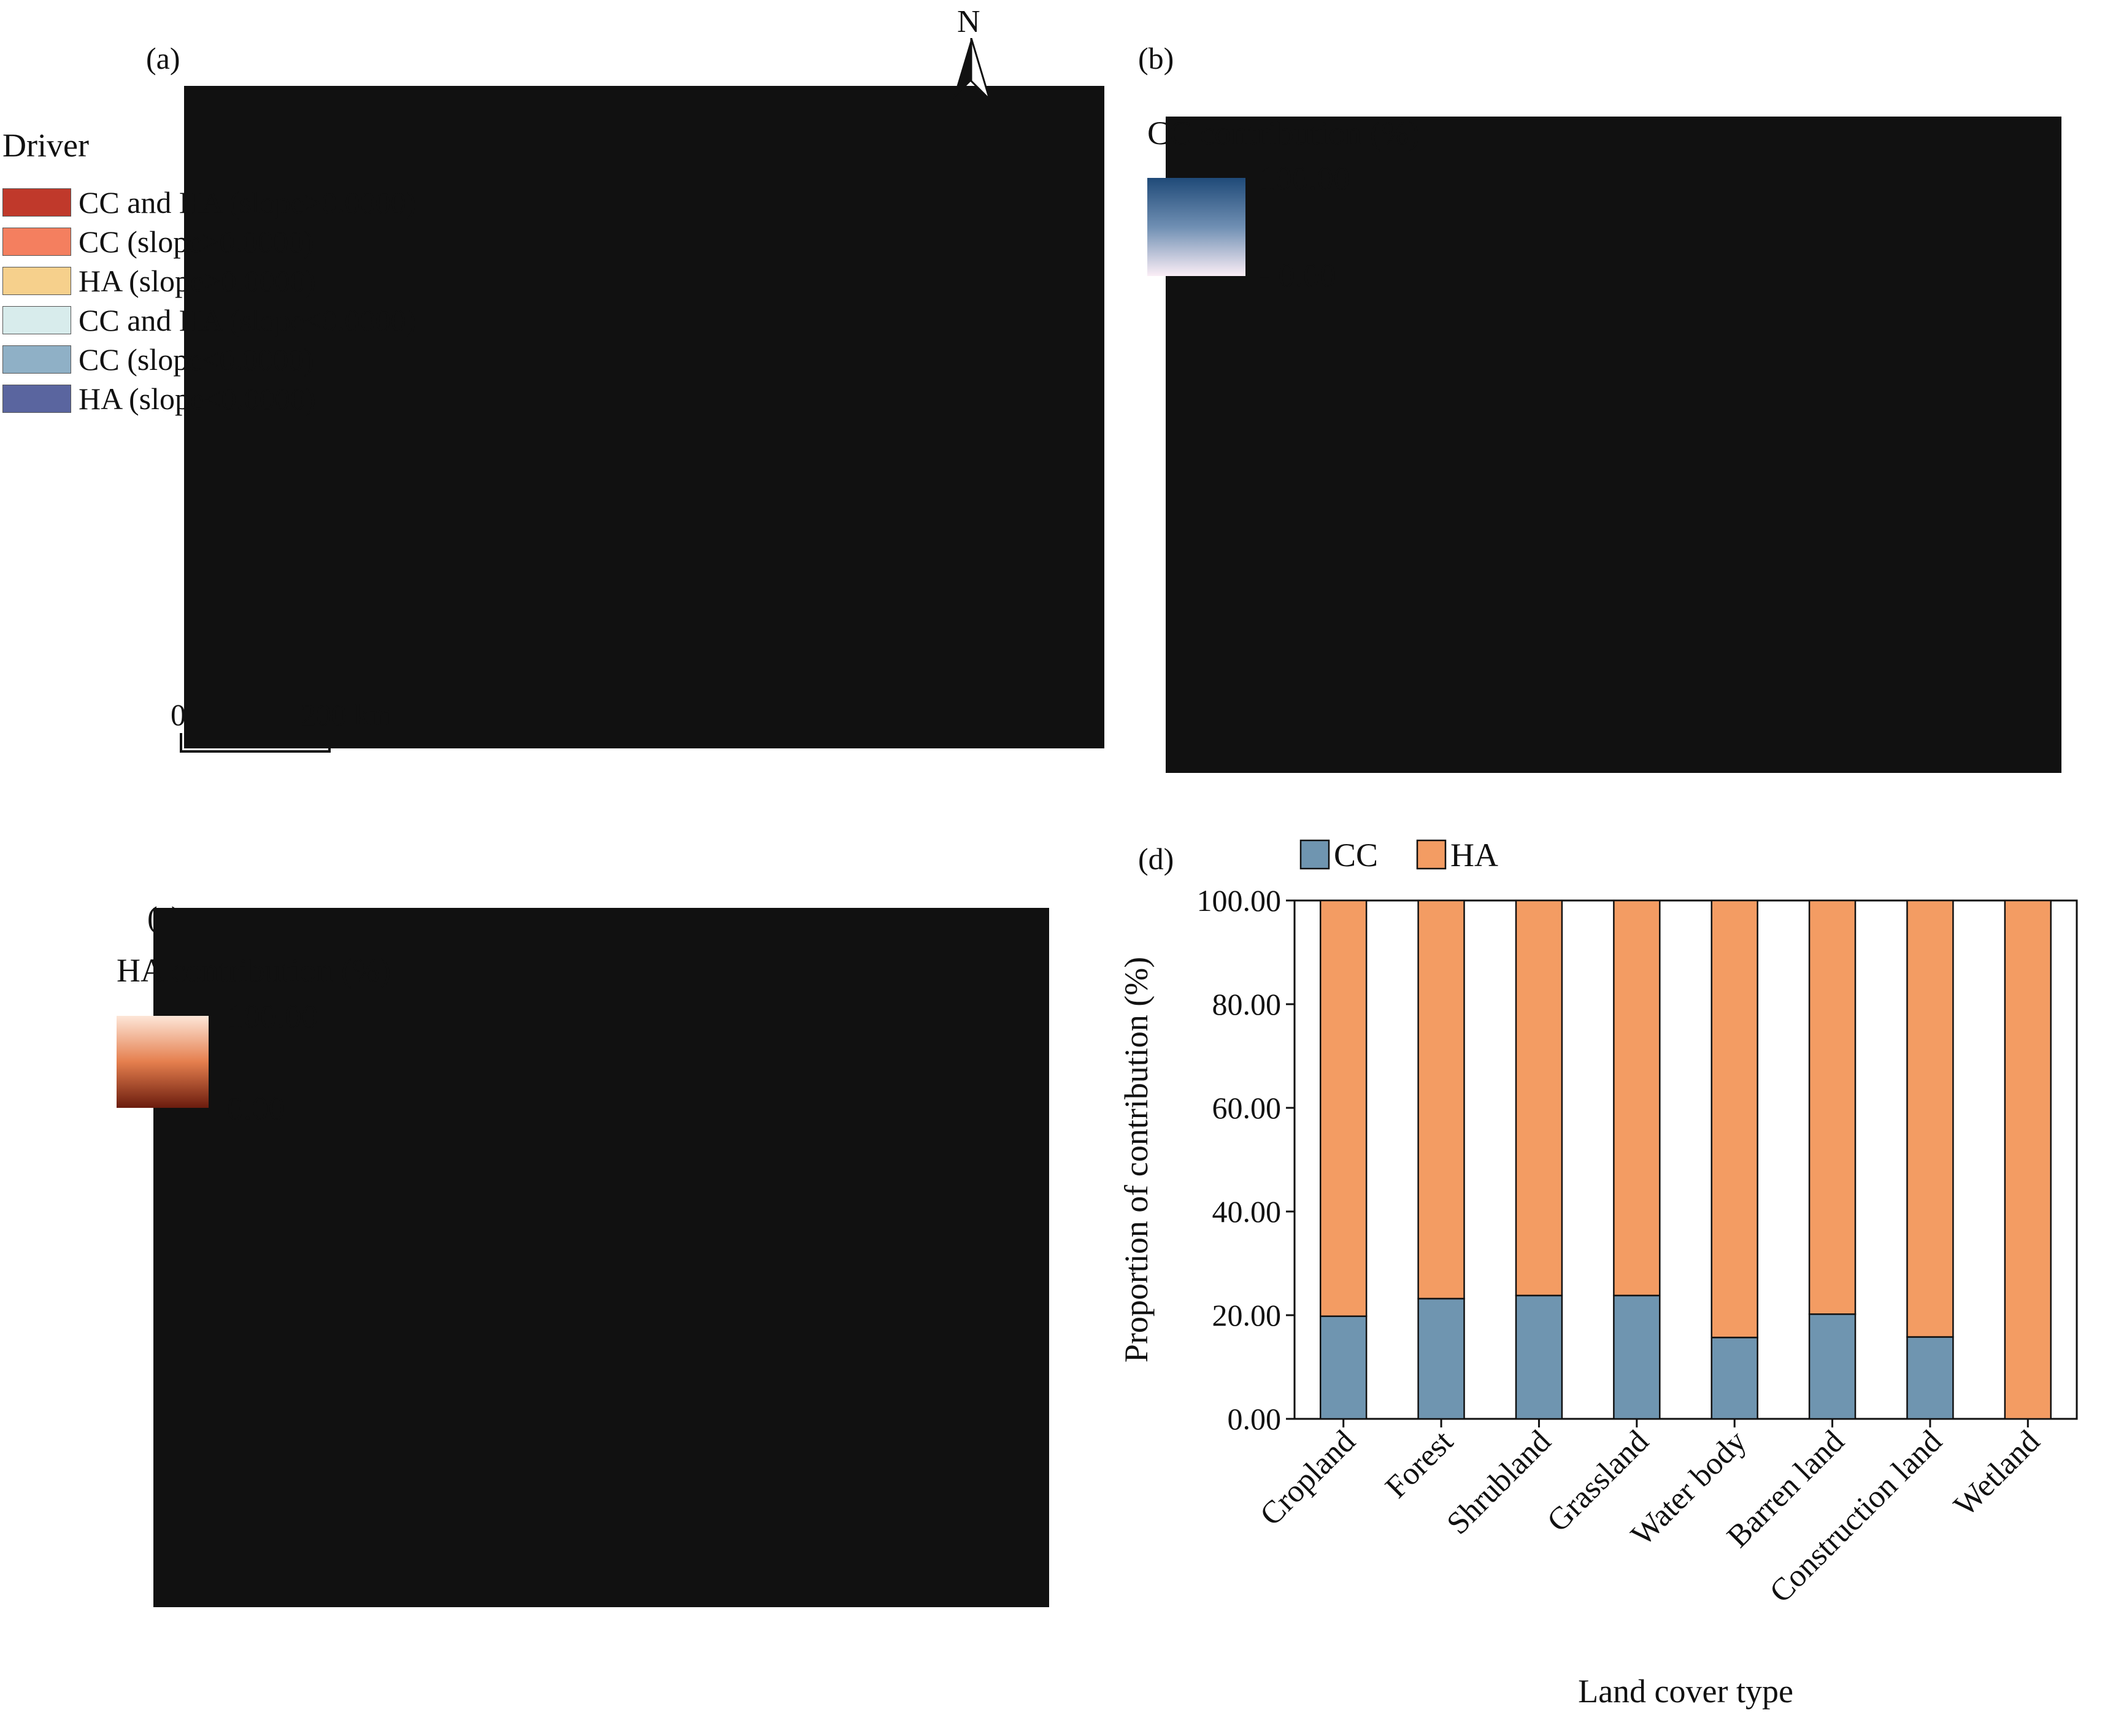 The width and height of the screenshot is (2105, 1736). Describe the element at coordinates (1283, 133) in the screenshot. I see `cc-colorbar-title: CC contribution (%)` at that location.